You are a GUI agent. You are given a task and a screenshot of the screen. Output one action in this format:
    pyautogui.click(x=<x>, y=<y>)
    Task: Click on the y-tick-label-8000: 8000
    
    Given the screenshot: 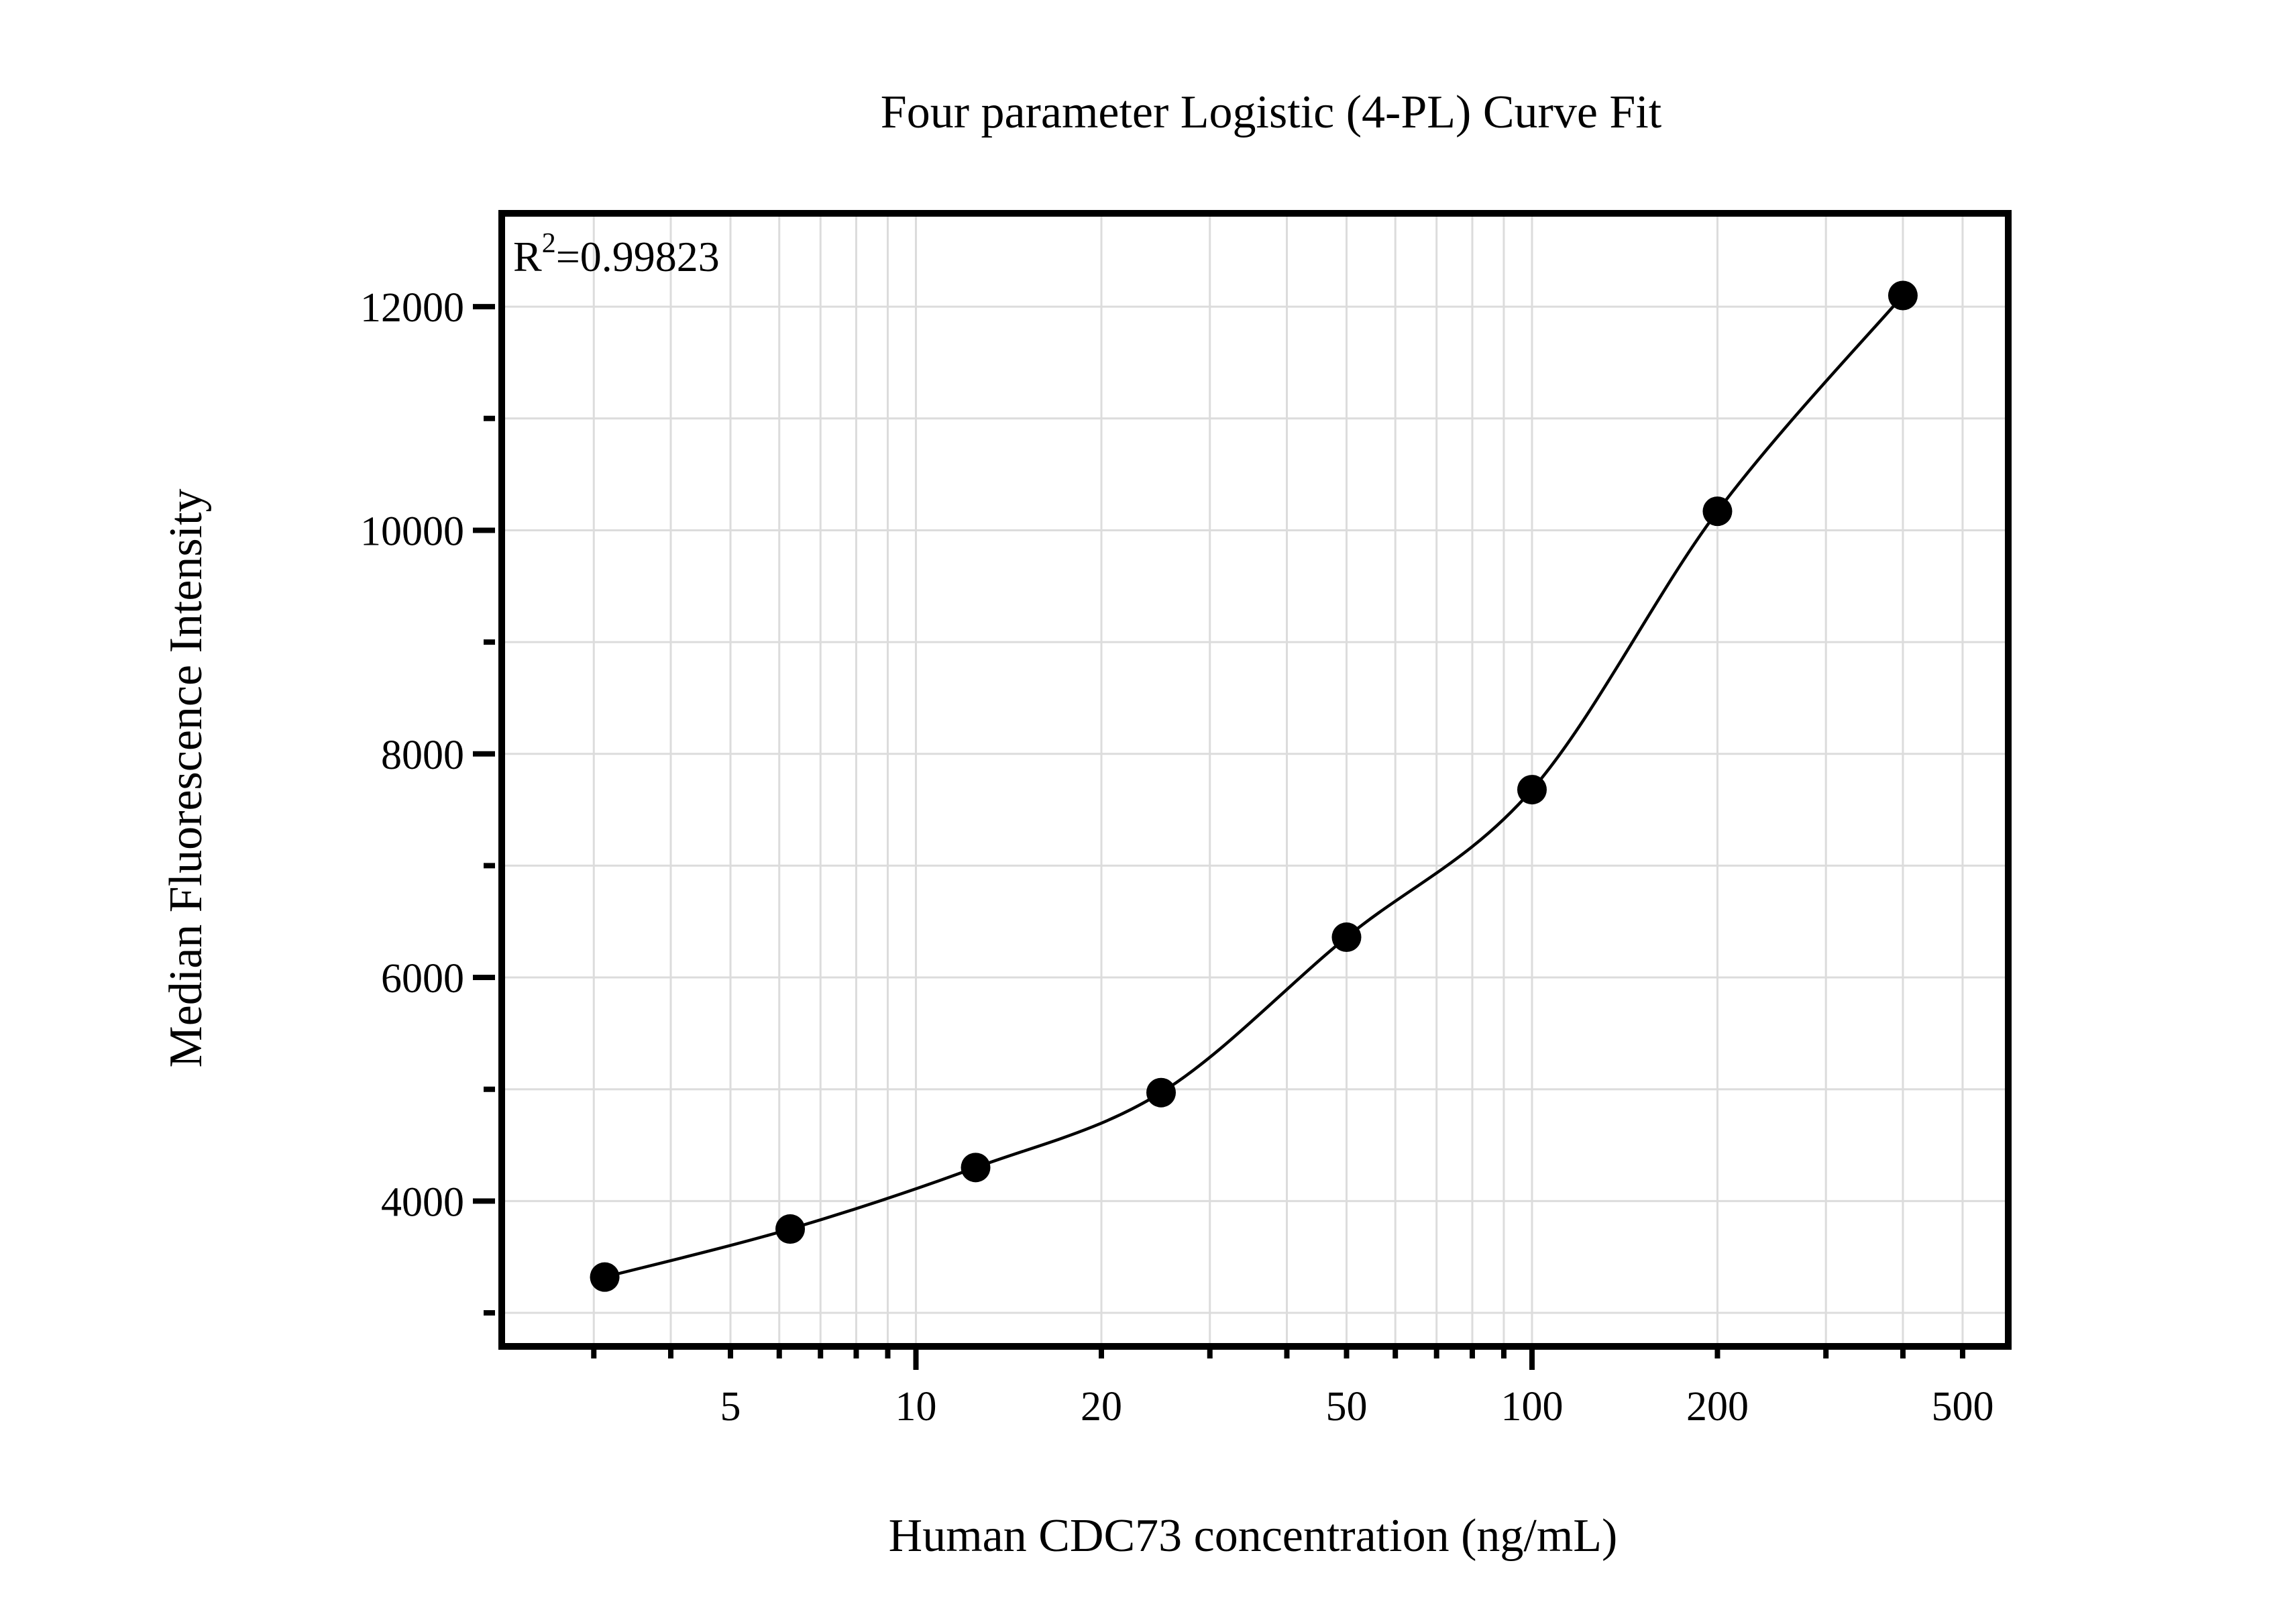 What is the action you would take?
    pyautogui.click(x=422, y=755)
    